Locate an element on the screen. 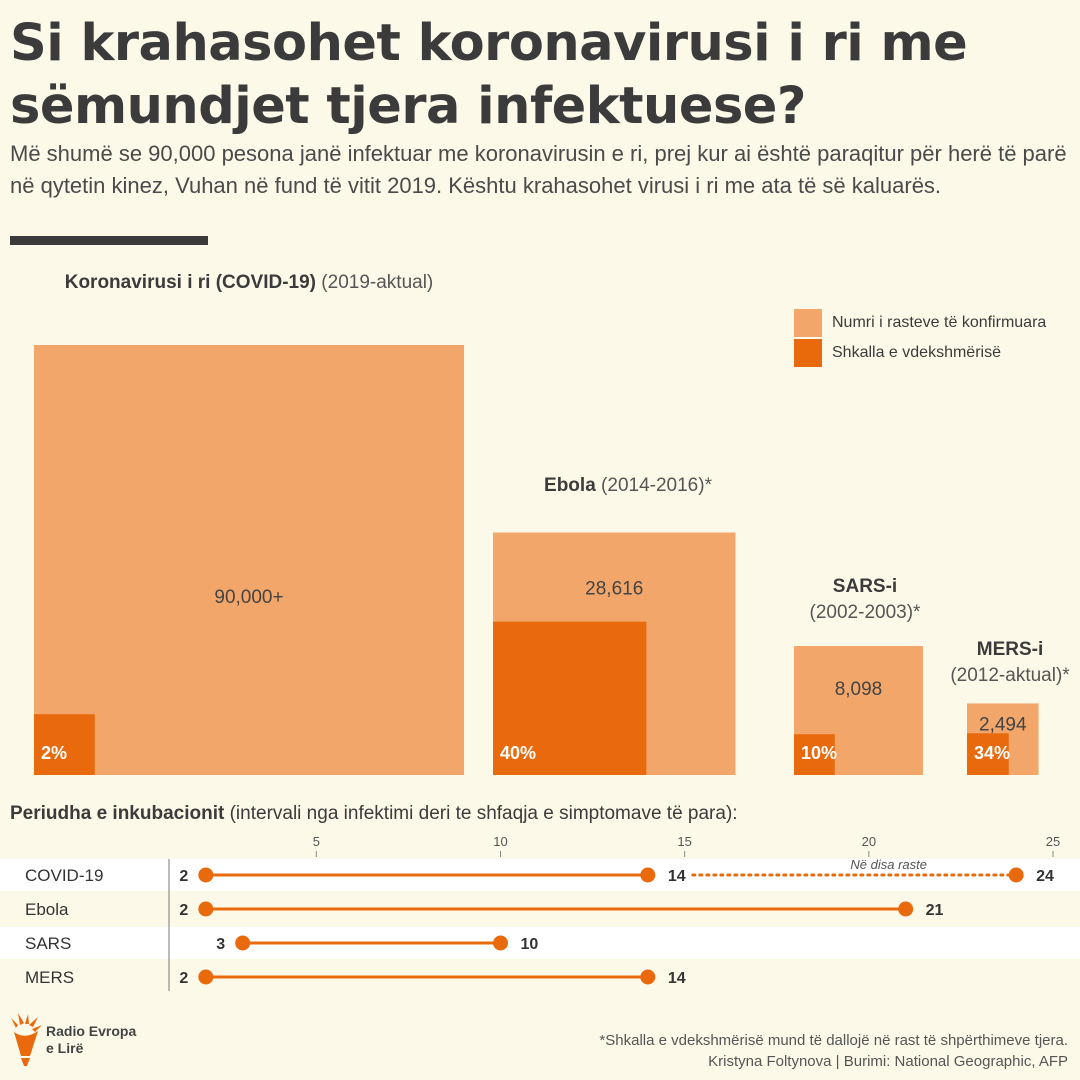 The width and height of the screenshot is (1080, 1080). cases-value-label-3: 2,494 is located at coordinates (1003, 725).